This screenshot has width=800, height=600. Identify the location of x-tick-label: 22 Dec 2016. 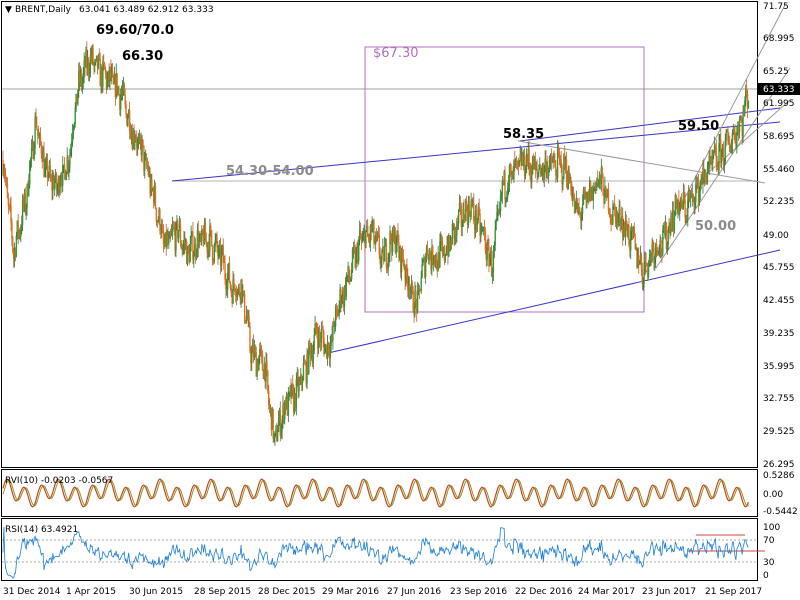
(544, 592).